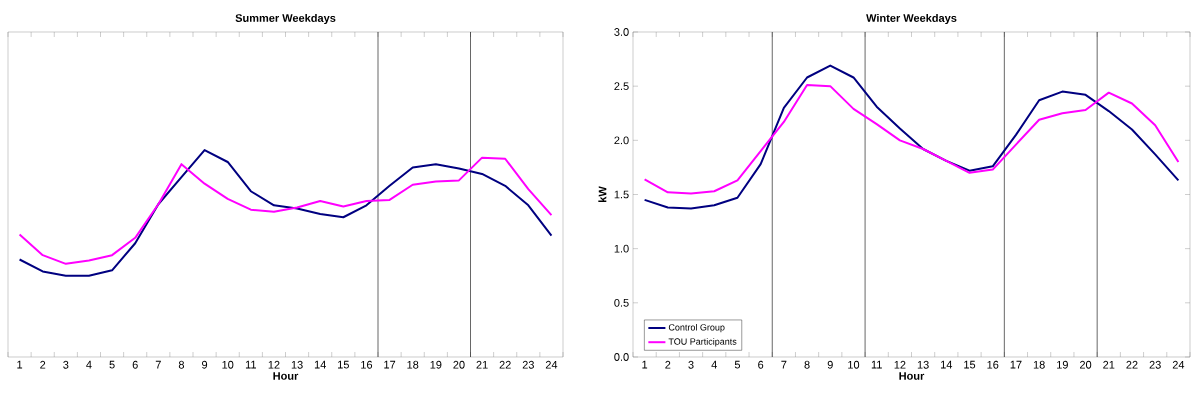 The width and height of the screenshot is (1195, 417). Describe the element at coordinates (621, 357) in the screenshot. I see `y-tick-label: 0.0` at that location.